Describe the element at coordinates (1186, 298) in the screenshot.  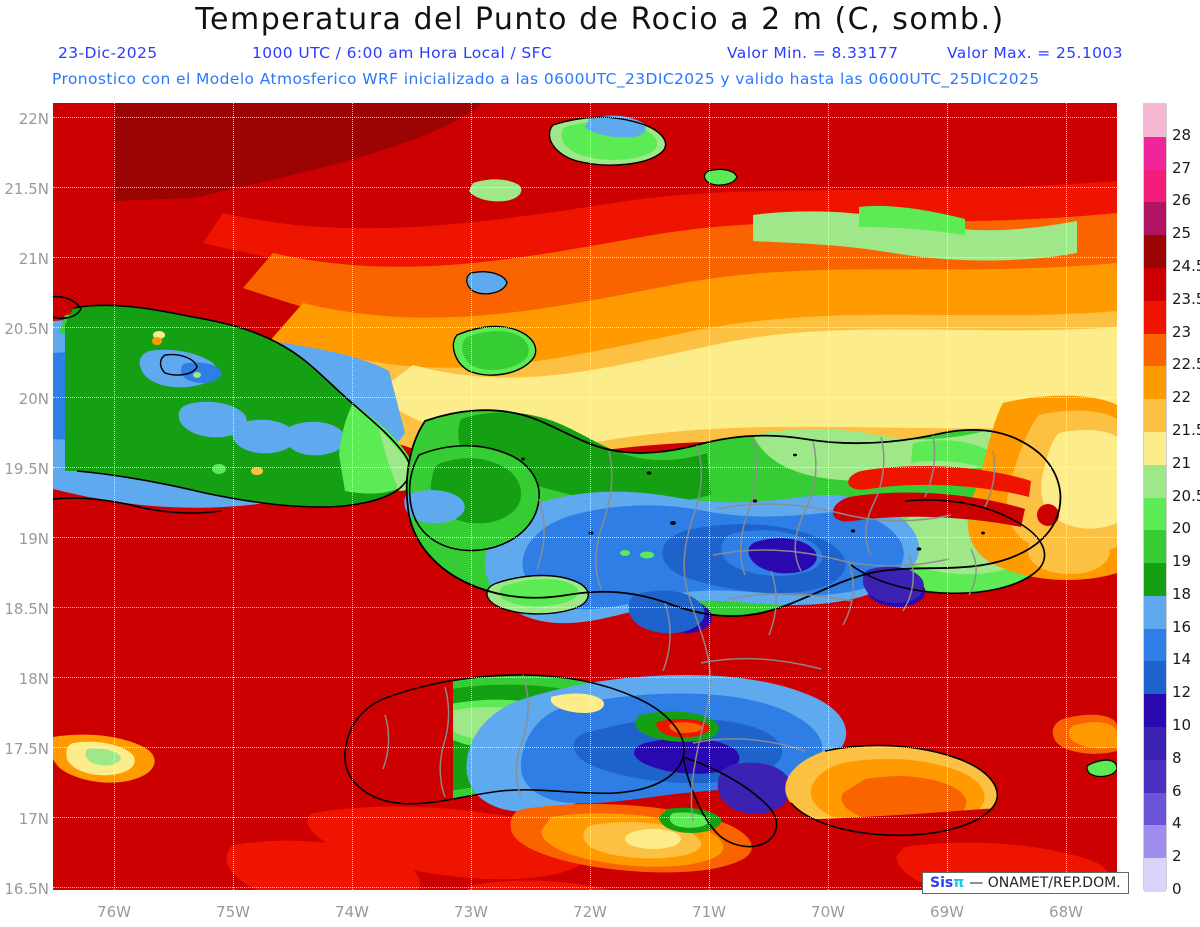
I see `colorbar-tick-label: 23.5` at that location.